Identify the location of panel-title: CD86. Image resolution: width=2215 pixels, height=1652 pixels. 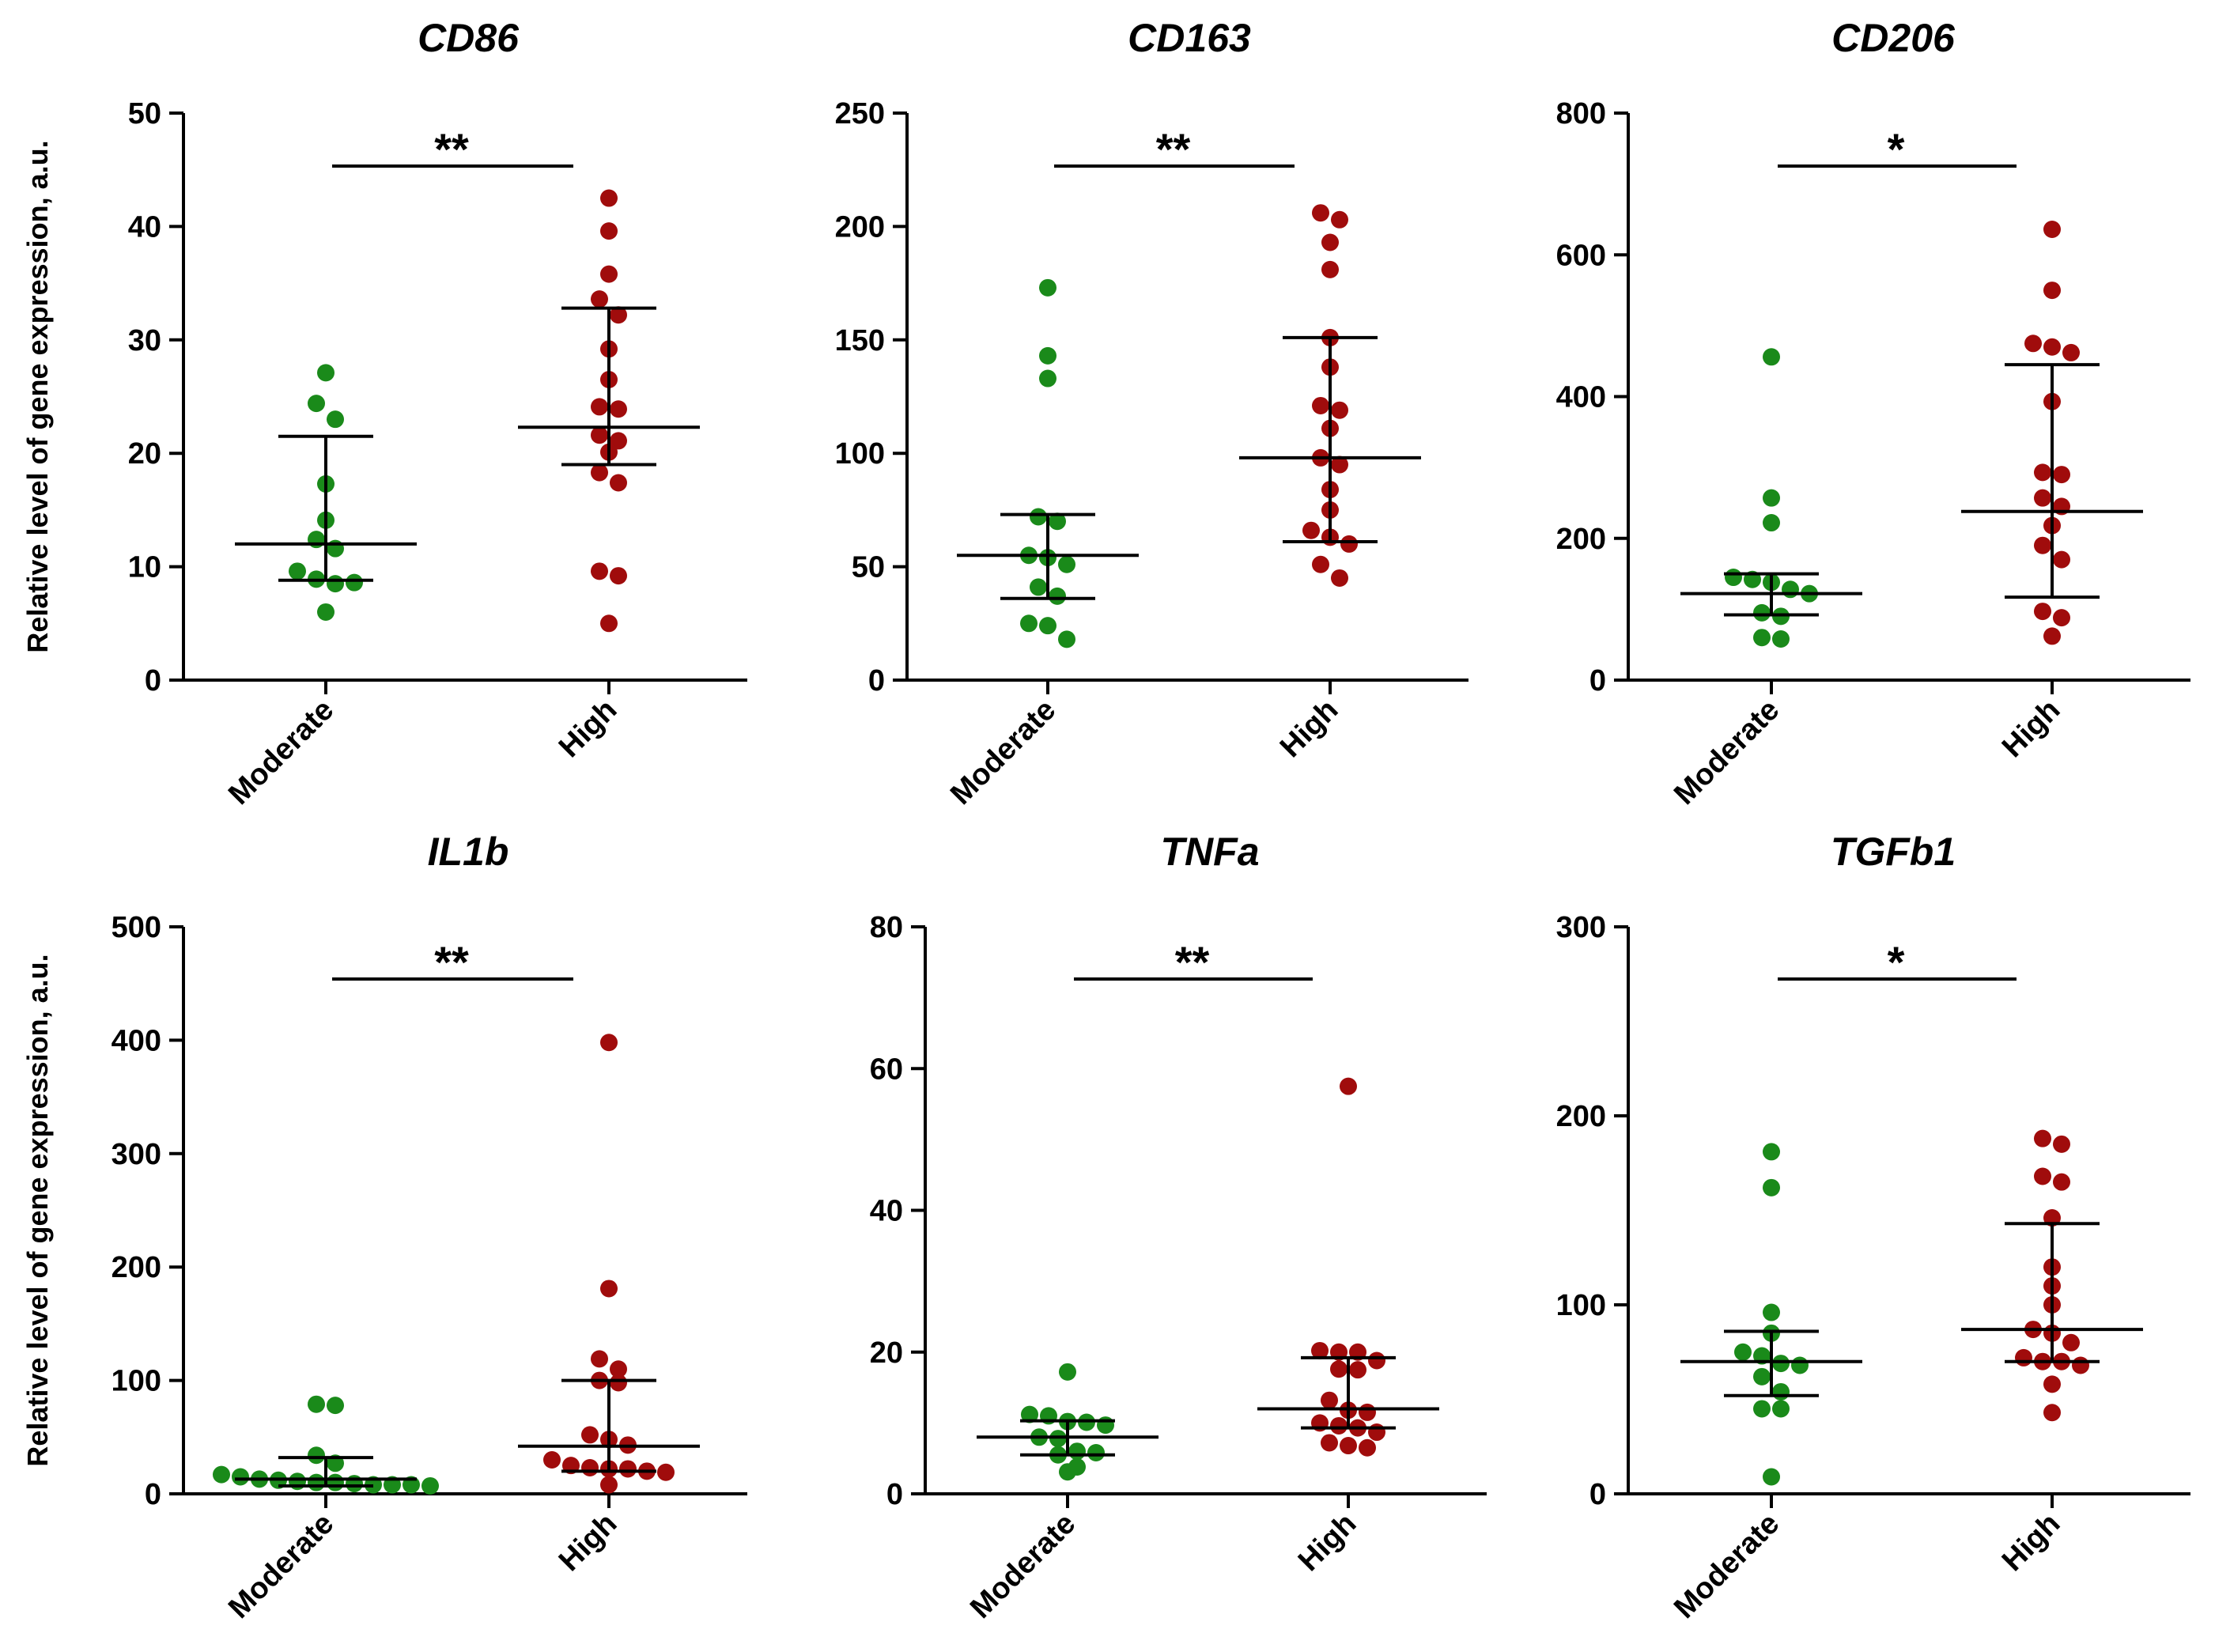
(469, 38).